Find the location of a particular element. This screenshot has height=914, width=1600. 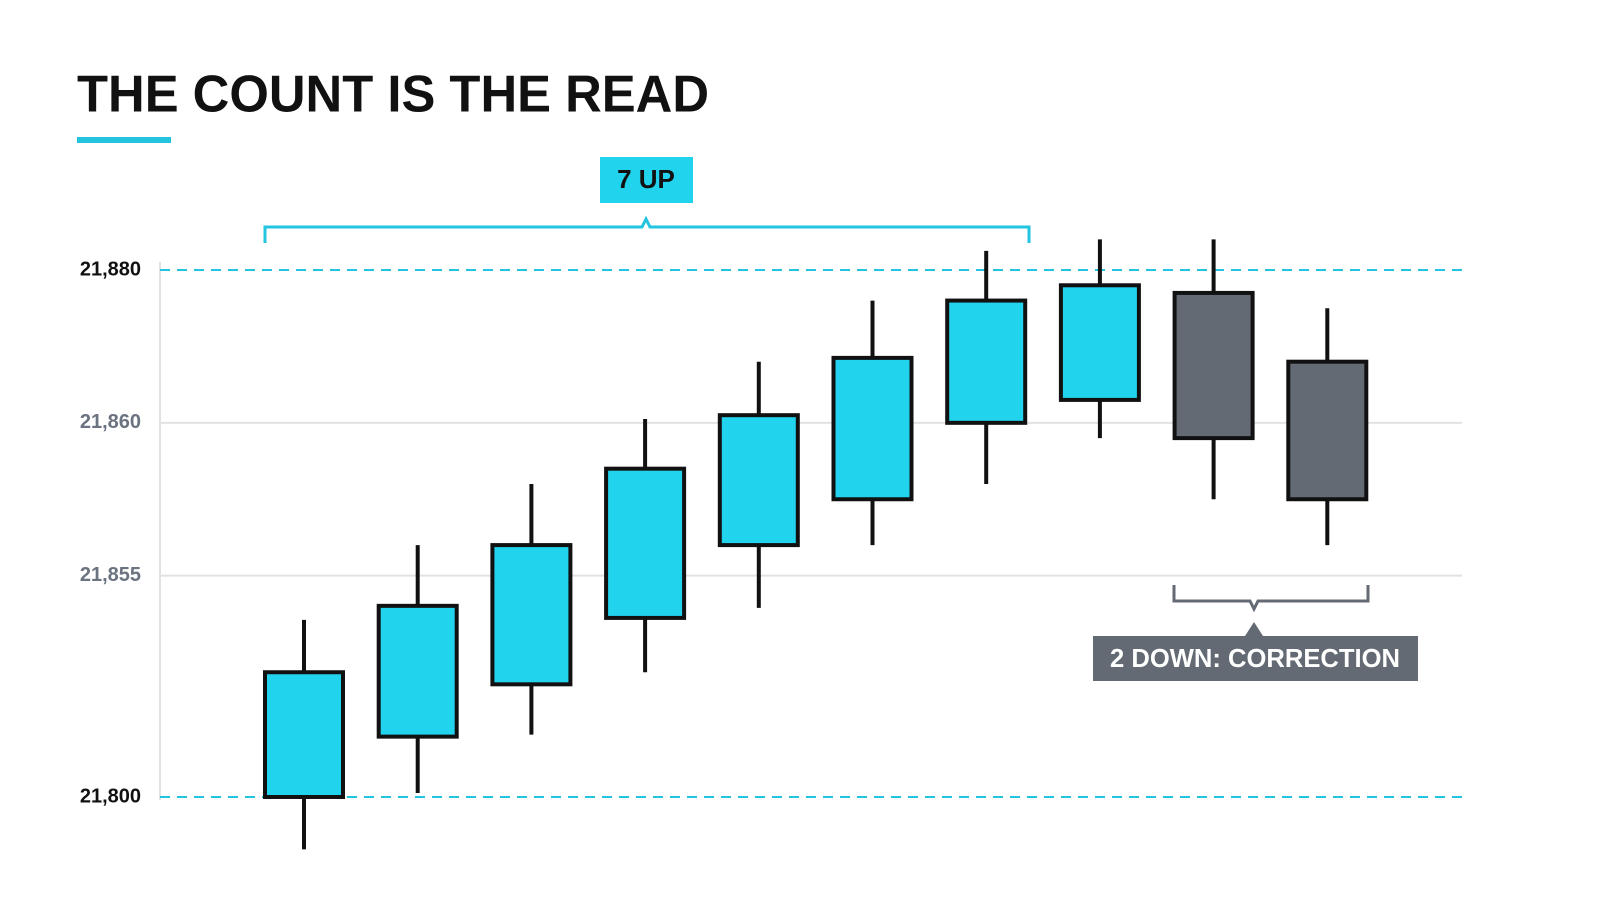

y-tick-label: 21,800 is located at coordinates (110, 796).